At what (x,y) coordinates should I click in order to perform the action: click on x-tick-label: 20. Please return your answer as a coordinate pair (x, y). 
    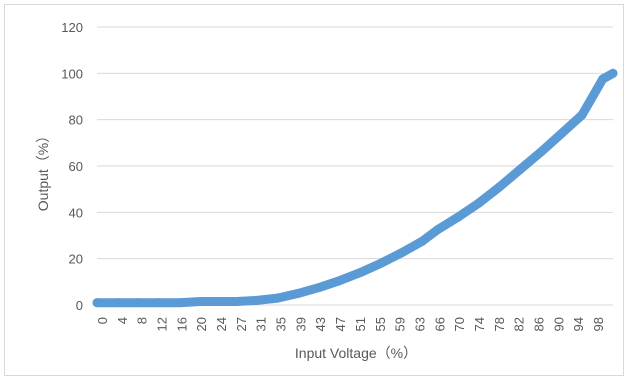
    Looking at the image, I should click on (201, 324).